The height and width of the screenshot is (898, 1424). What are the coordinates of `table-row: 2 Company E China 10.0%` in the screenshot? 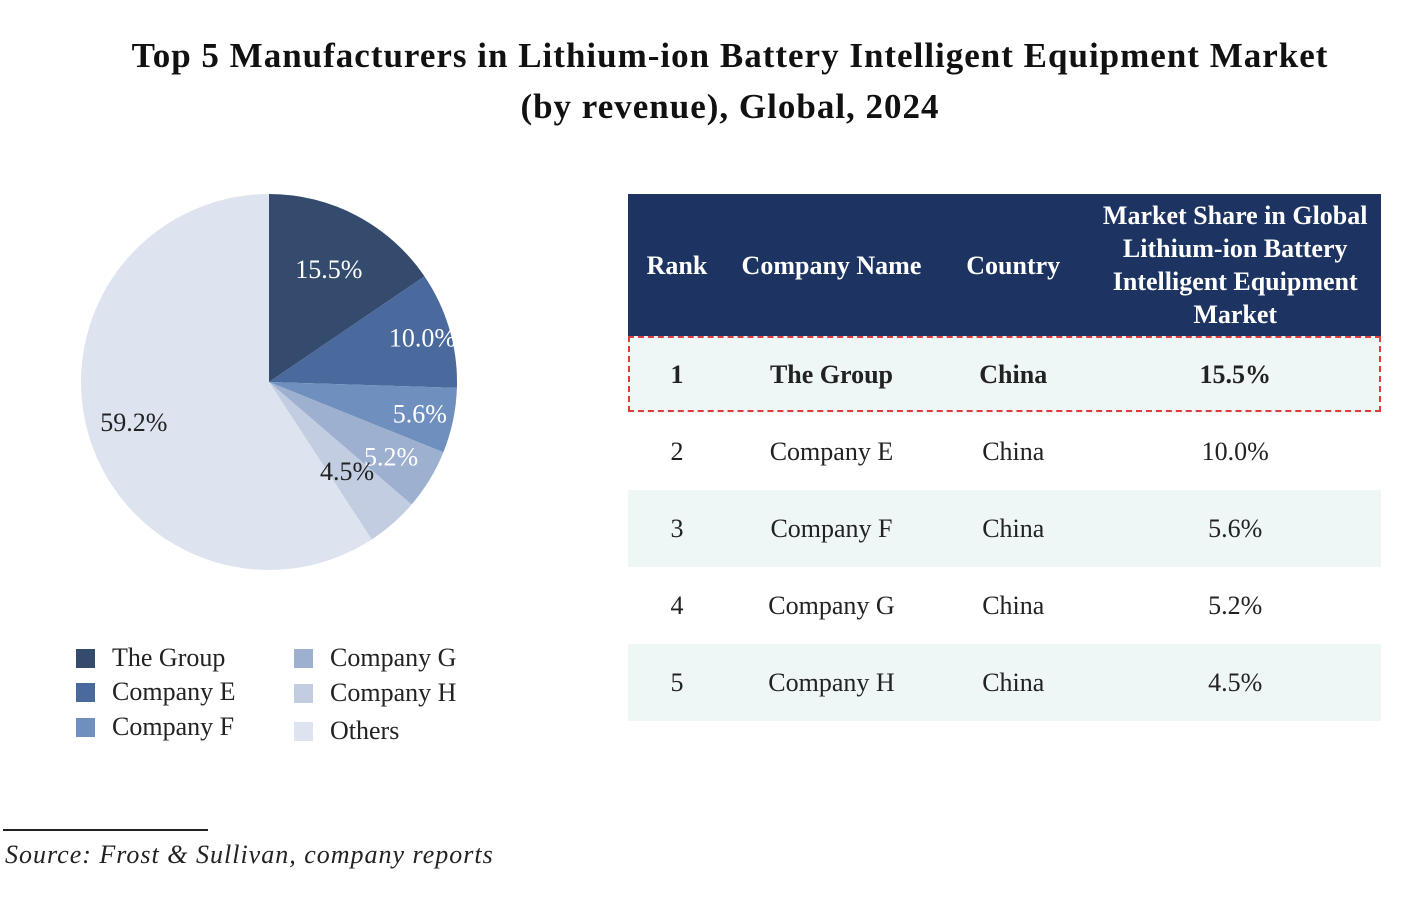 It's located at (1004, 451).